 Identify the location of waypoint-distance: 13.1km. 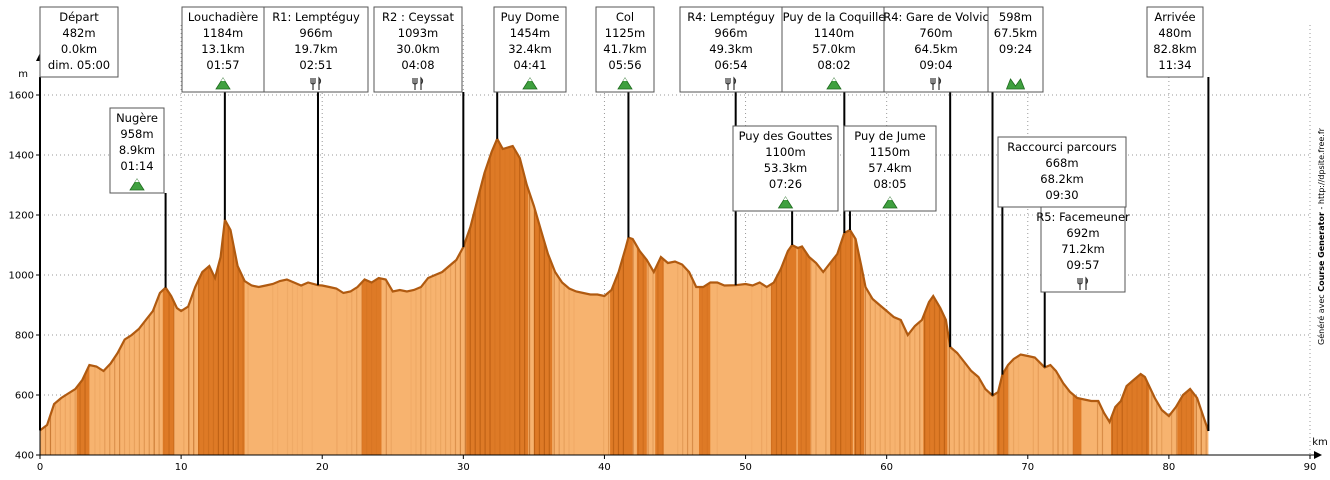
(222, 49).